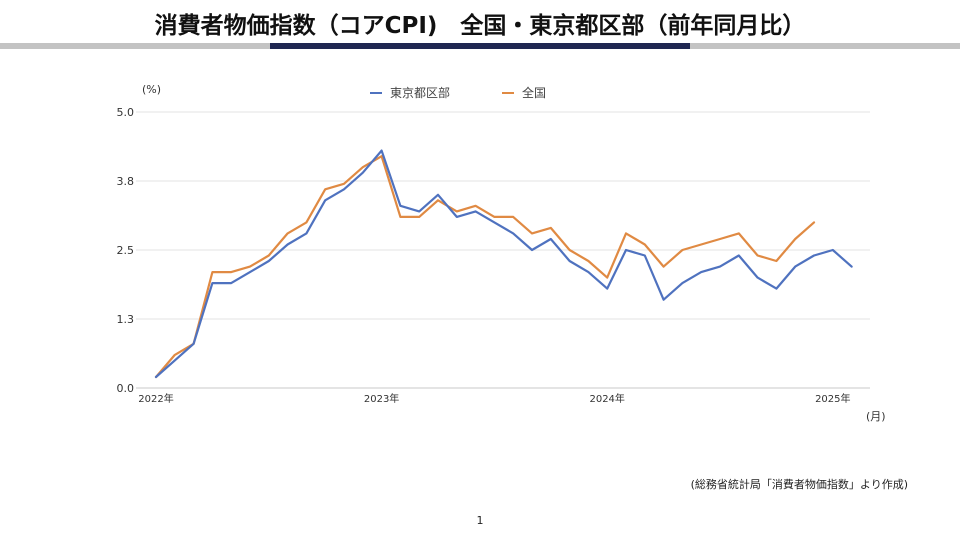 Image resolution: width=960 pixels, height=540 pixels. I want to click on title-rule-accent, so click(480, 46).